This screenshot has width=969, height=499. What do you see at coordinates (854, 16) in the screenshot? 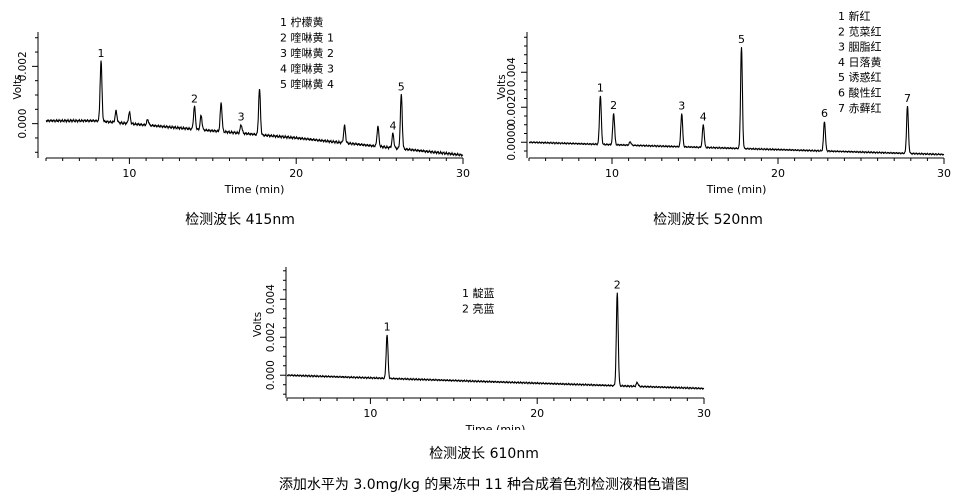
I see `legend-entry: 1 新红` at bounding box center [854, 16].